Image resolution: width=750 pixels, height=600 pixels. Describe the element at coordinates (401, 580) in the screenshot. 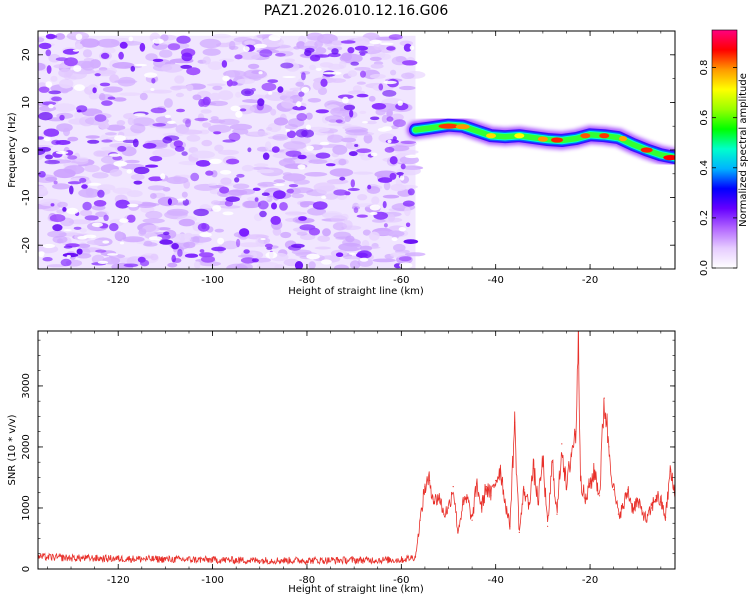

I see `snr-xtick-label: -60` at that location.